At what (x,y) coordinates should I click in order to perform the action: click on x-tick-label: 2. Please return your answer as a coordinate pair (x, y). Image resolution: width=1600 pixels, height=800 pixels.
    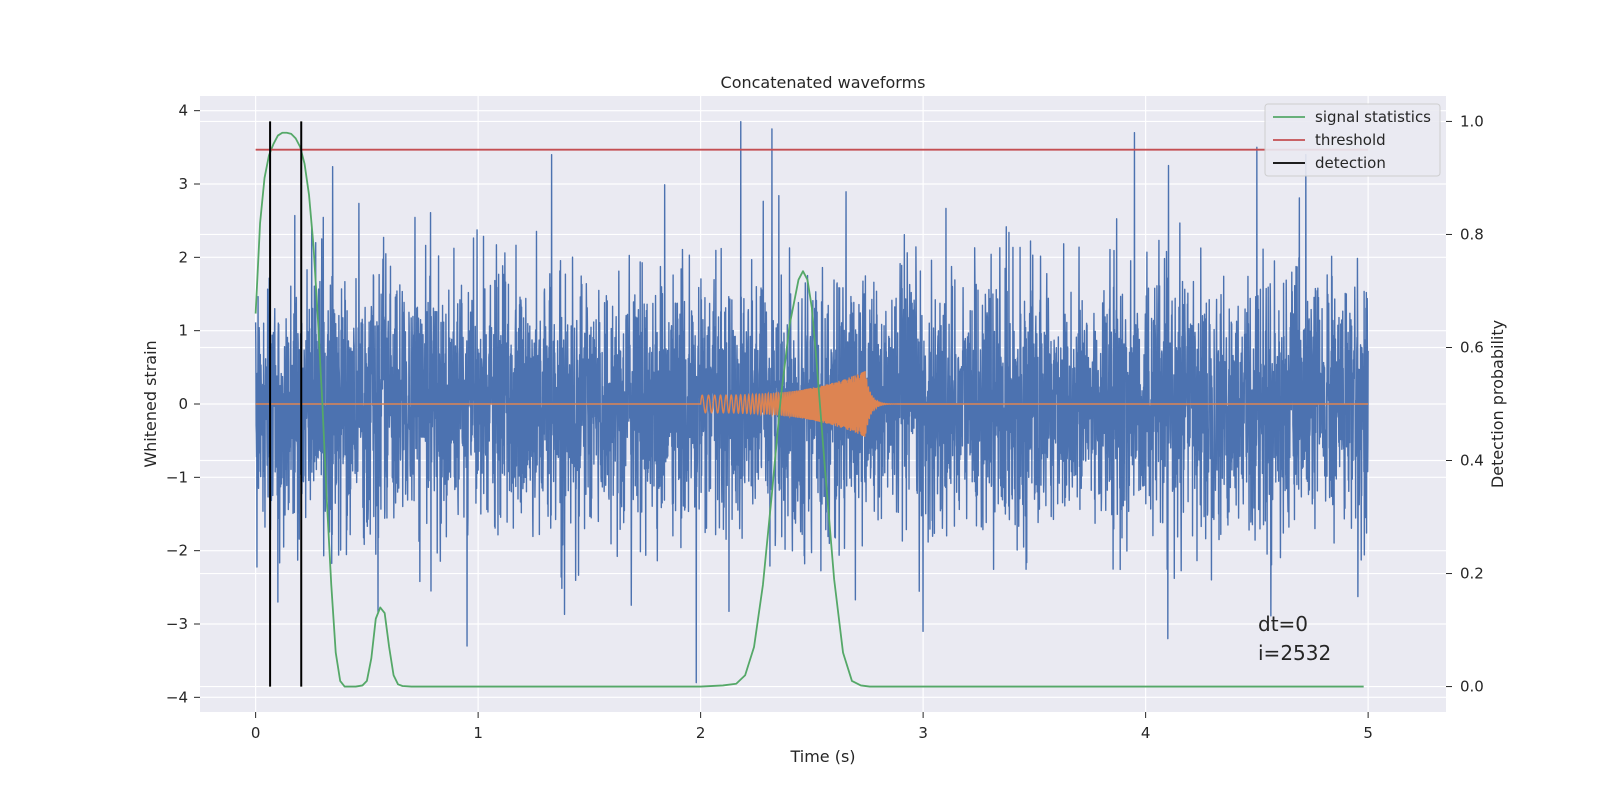
    Looking at the image, I should click on (701, 733).